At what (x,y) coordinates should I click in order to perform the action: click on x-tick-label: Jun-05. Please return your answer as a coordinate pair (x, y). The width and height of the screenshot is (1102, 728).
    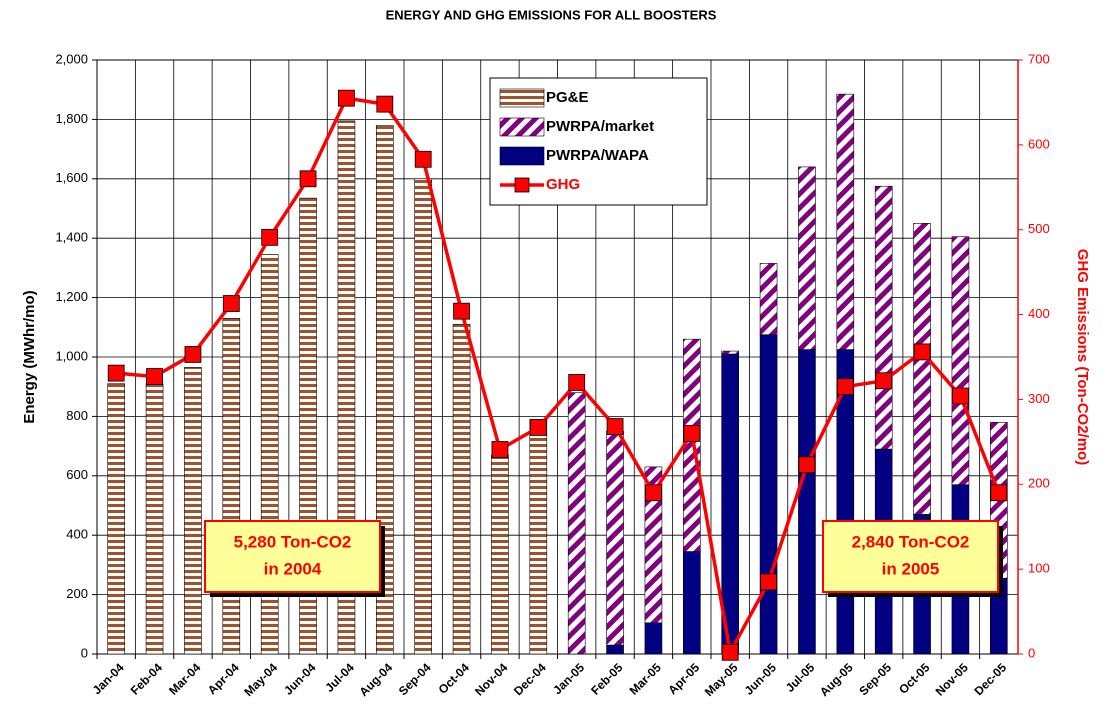
    Looking at the image, I should click on (760, 678).